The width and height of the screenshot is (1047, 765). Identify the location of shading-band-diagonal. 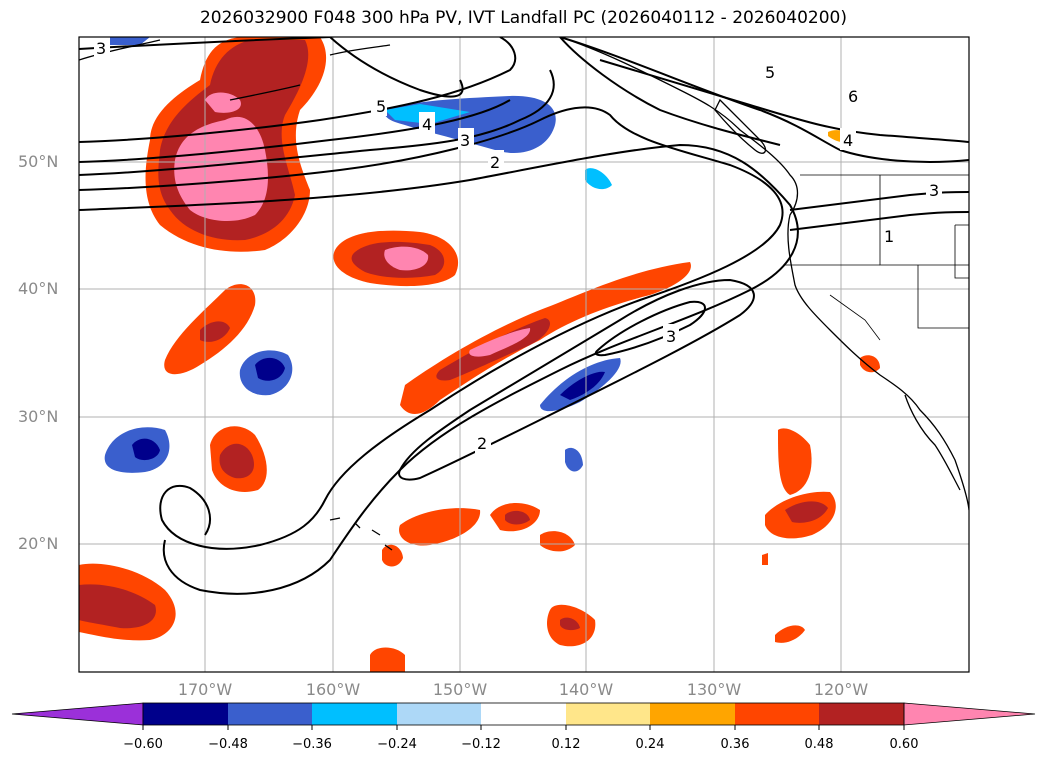
(545, 338).